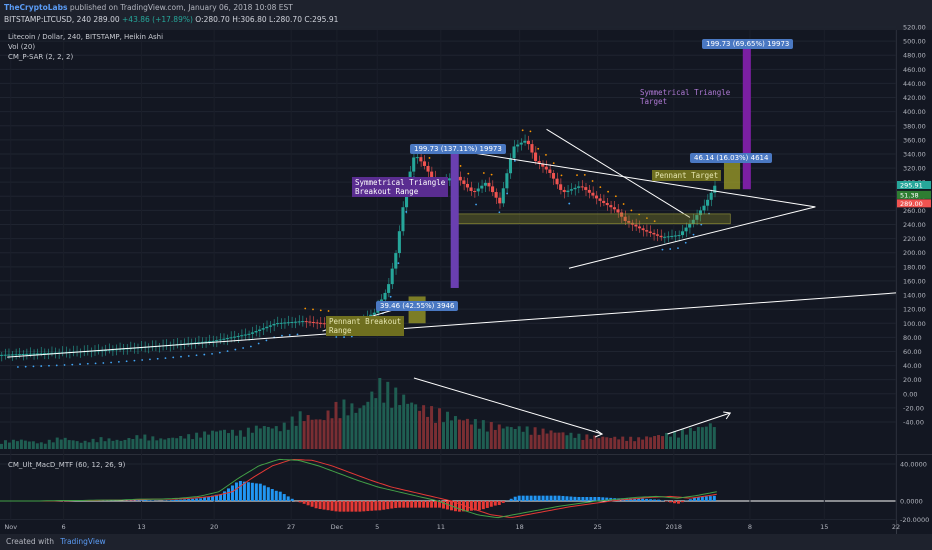 Image resolution: width=932 pixels, height=550 pixels. I want to click on breakout-range-bar, so click(454, 219).